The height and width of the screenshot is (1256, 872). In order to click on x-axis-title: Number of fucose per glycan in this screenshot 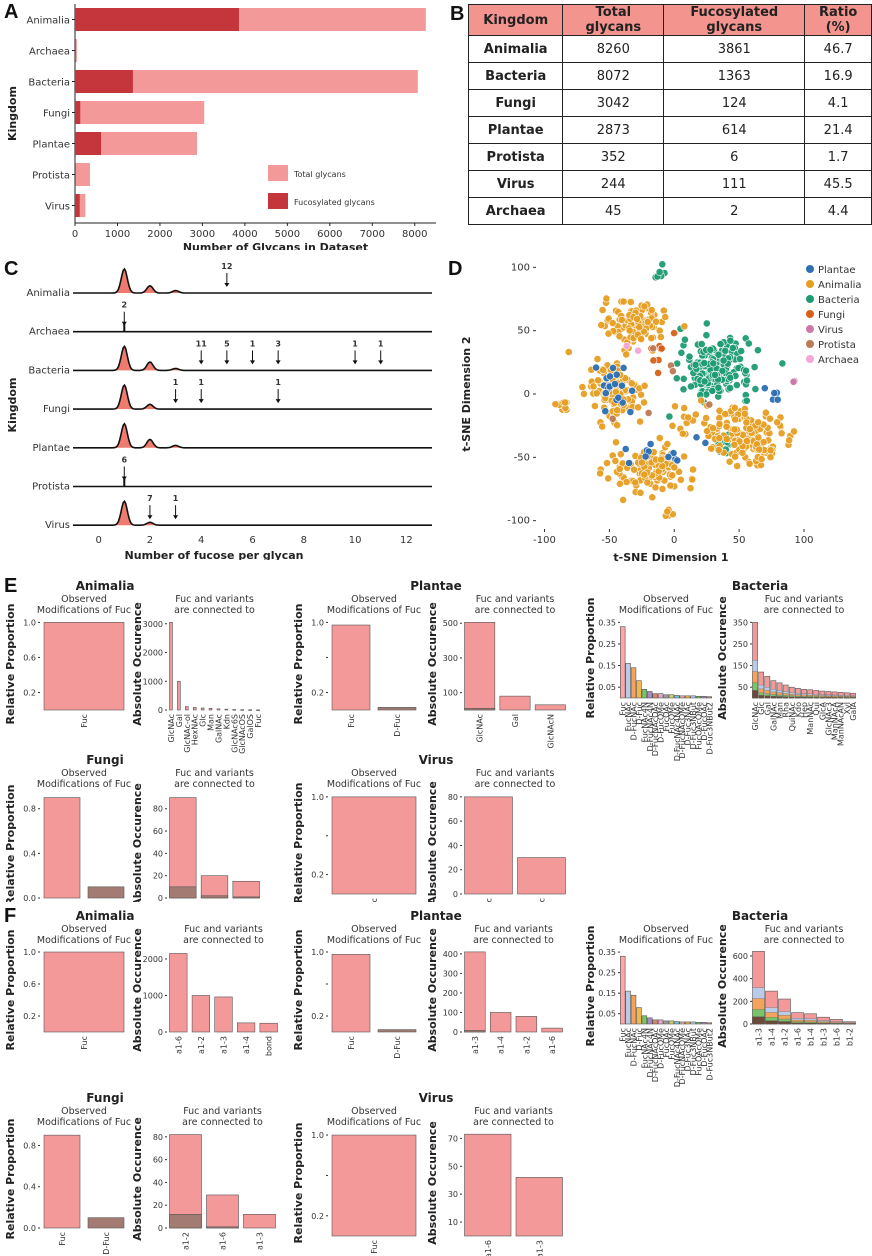, I will do `click(214, 554)`.